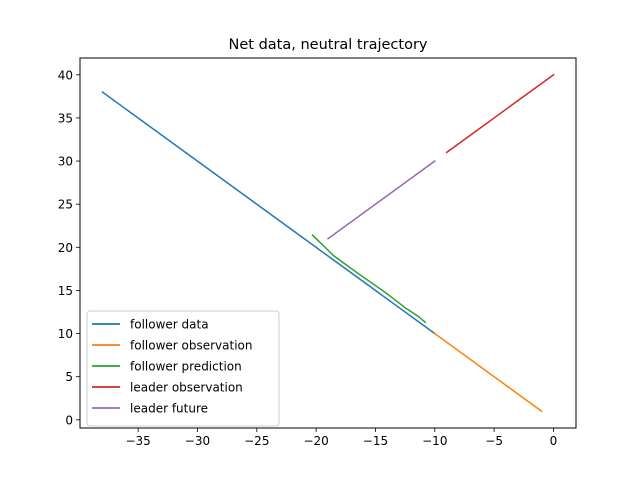  Describe the element at coordinates (69, 377) in the screenshot. I see `y-tick-label: 5` at that location.